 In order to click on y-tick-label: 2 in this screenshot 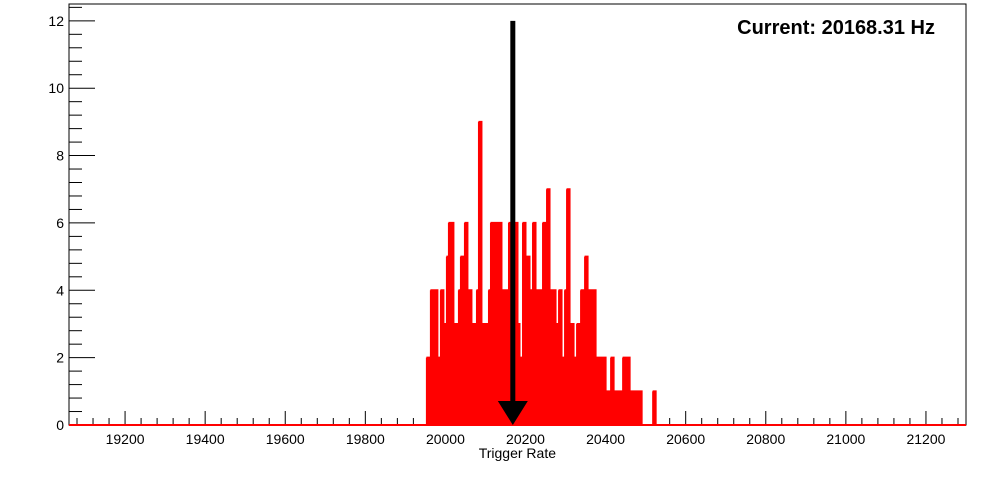, I will do `click(60, 358)`.